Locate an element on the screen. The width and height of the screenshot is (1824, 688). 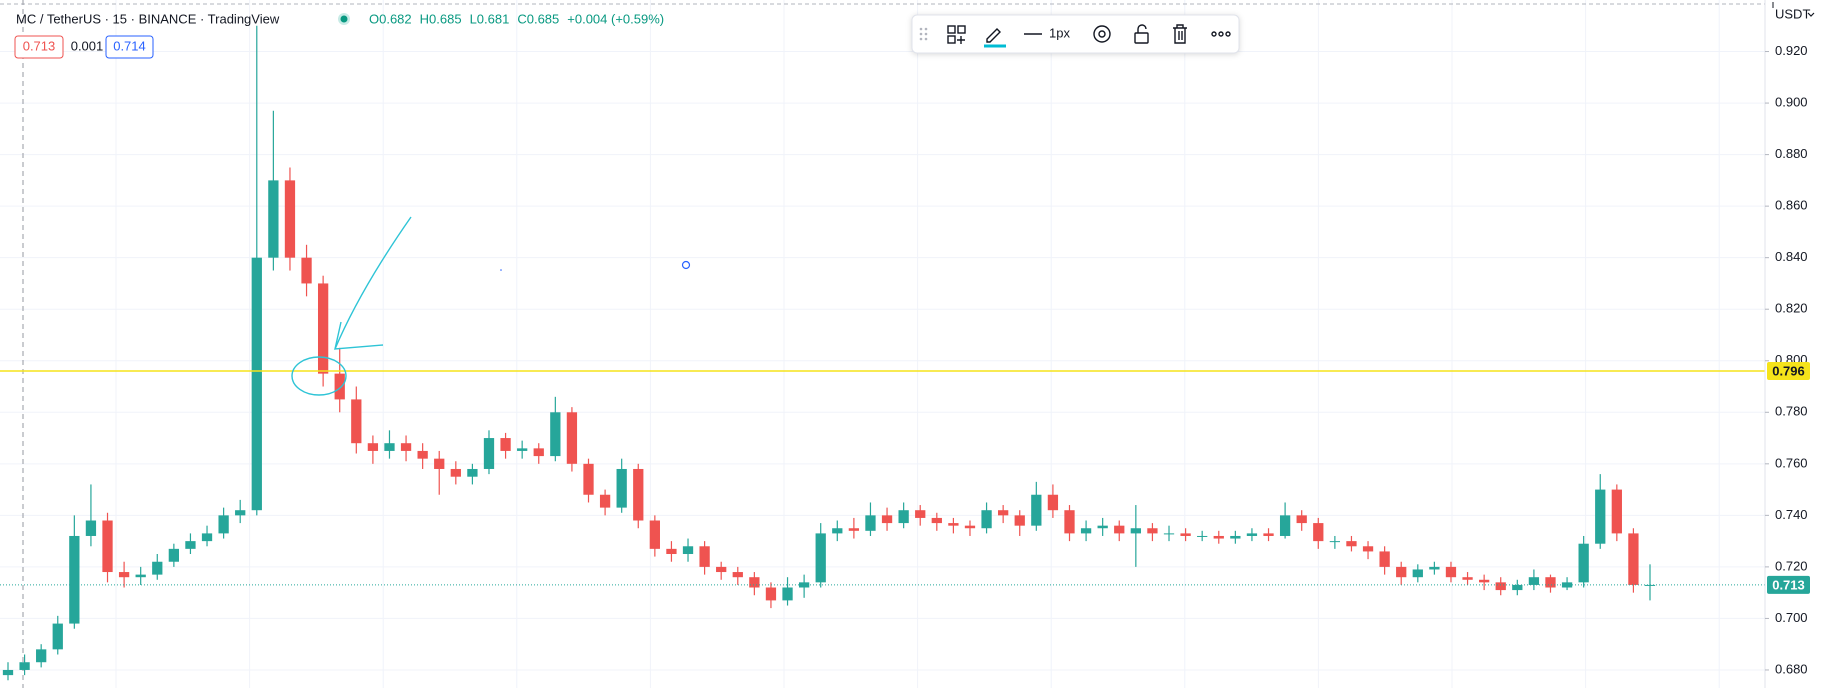
drawings is located at coordinates (351, 306).